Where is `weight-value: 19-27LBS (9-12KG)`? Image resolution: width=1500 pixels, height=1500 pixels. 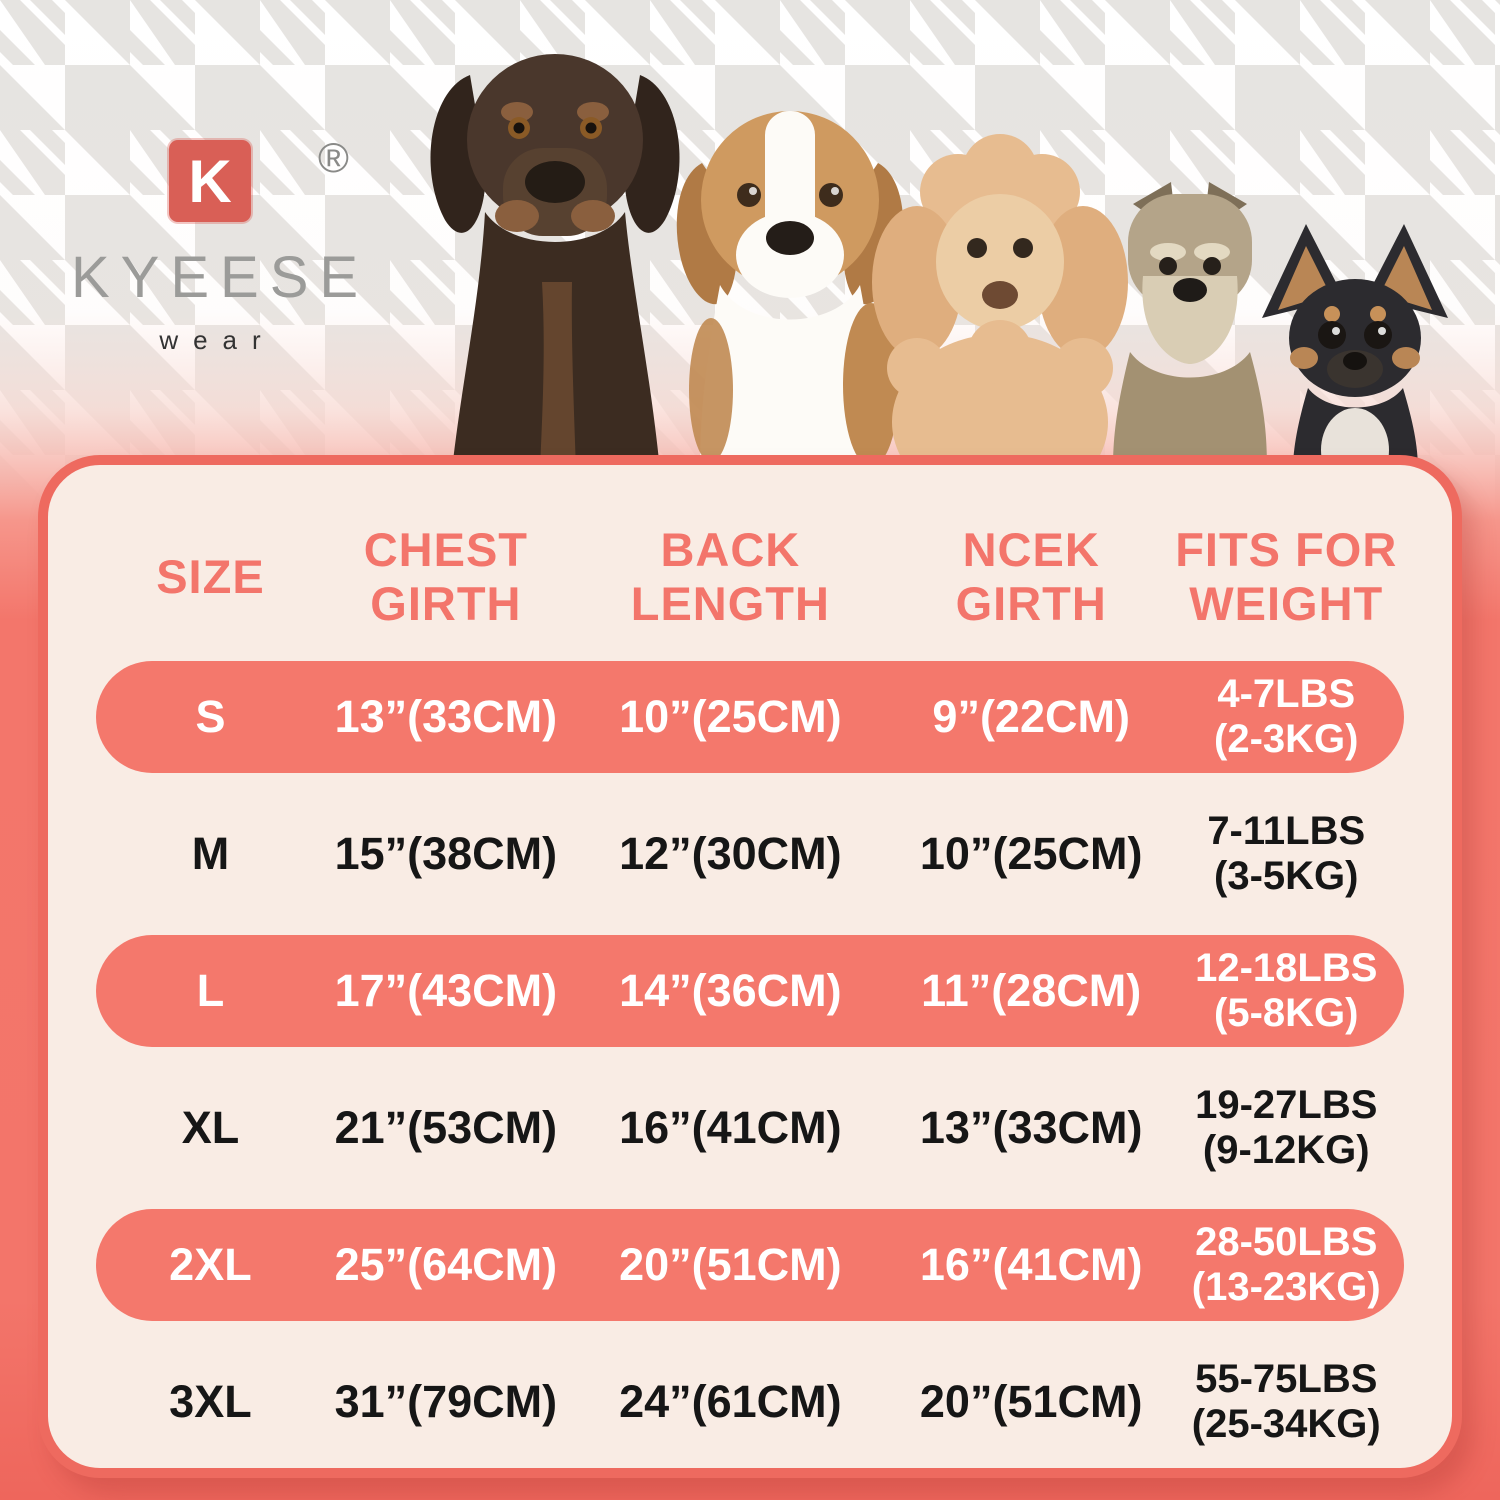 weight-value: 19-27LBS (9-12KG) is located at coordinates (1286, 1127).